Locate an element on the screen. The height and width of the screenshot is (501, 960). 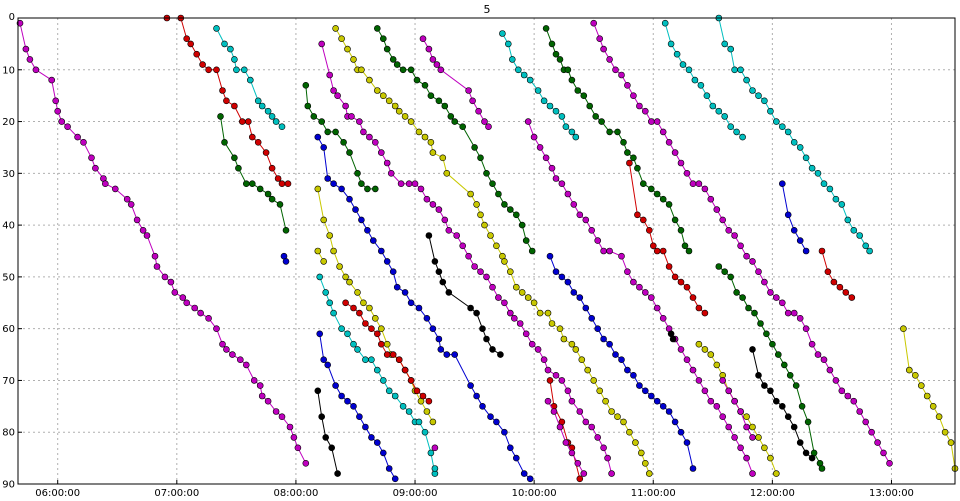
chart-title: 5 is located at coordinates (487, 9).